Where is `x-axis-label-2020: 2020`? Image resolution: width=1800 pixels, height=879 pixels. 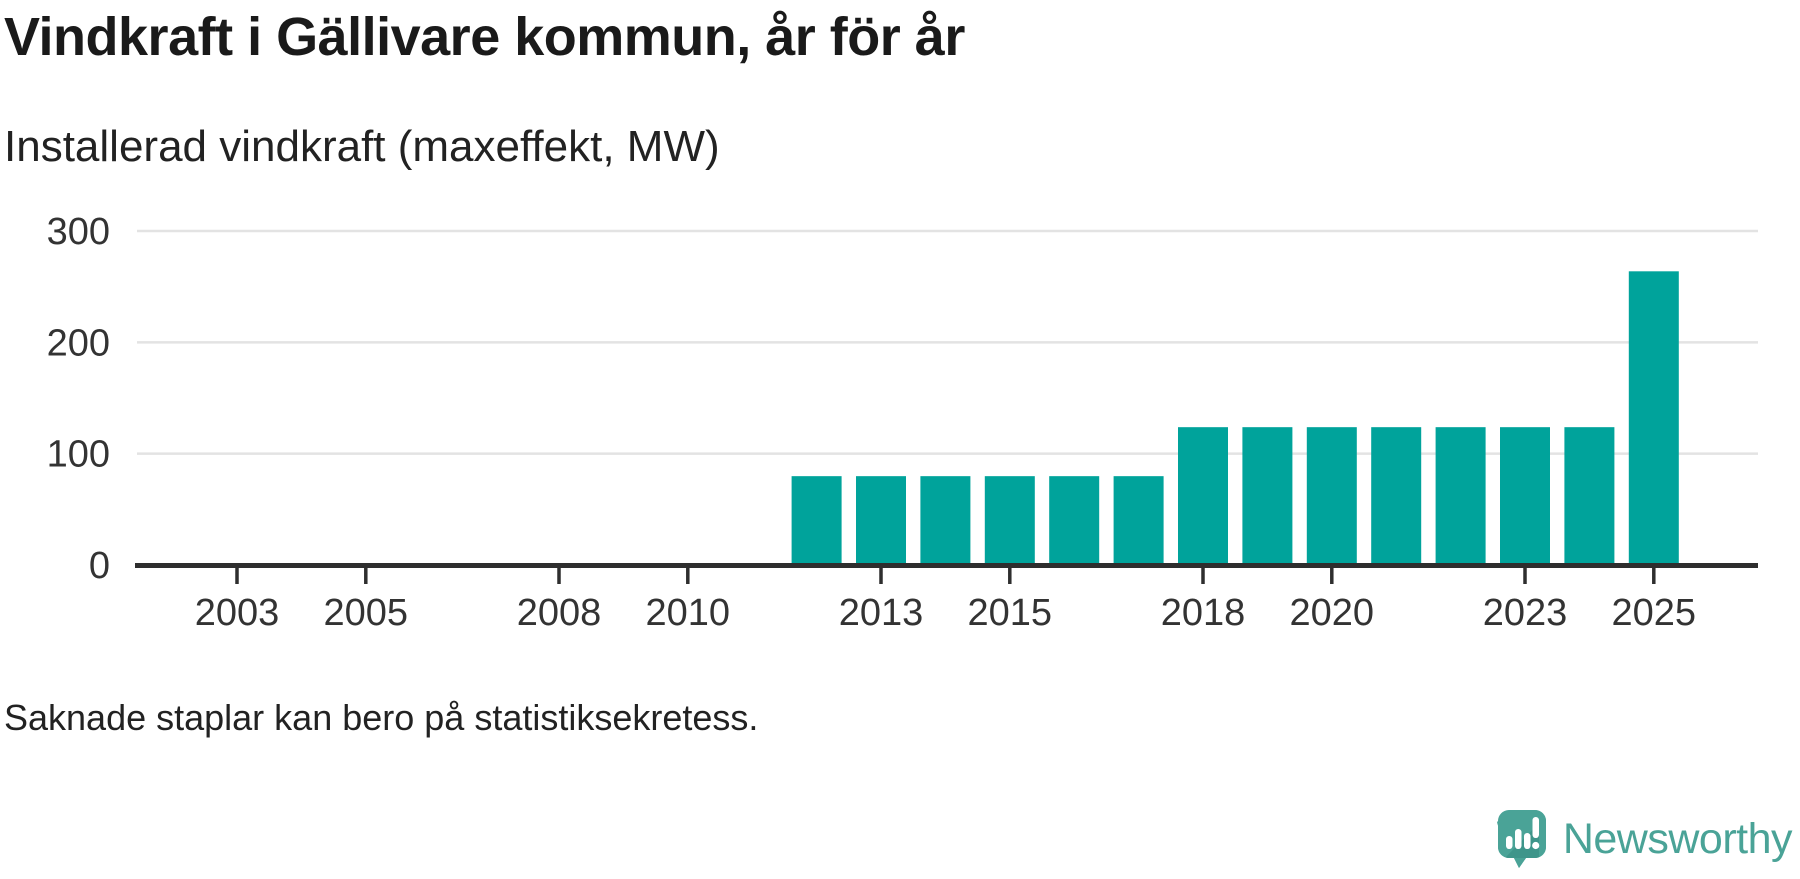
x-axis-label-2020: 2020 is located at coordinates (1332, 613).